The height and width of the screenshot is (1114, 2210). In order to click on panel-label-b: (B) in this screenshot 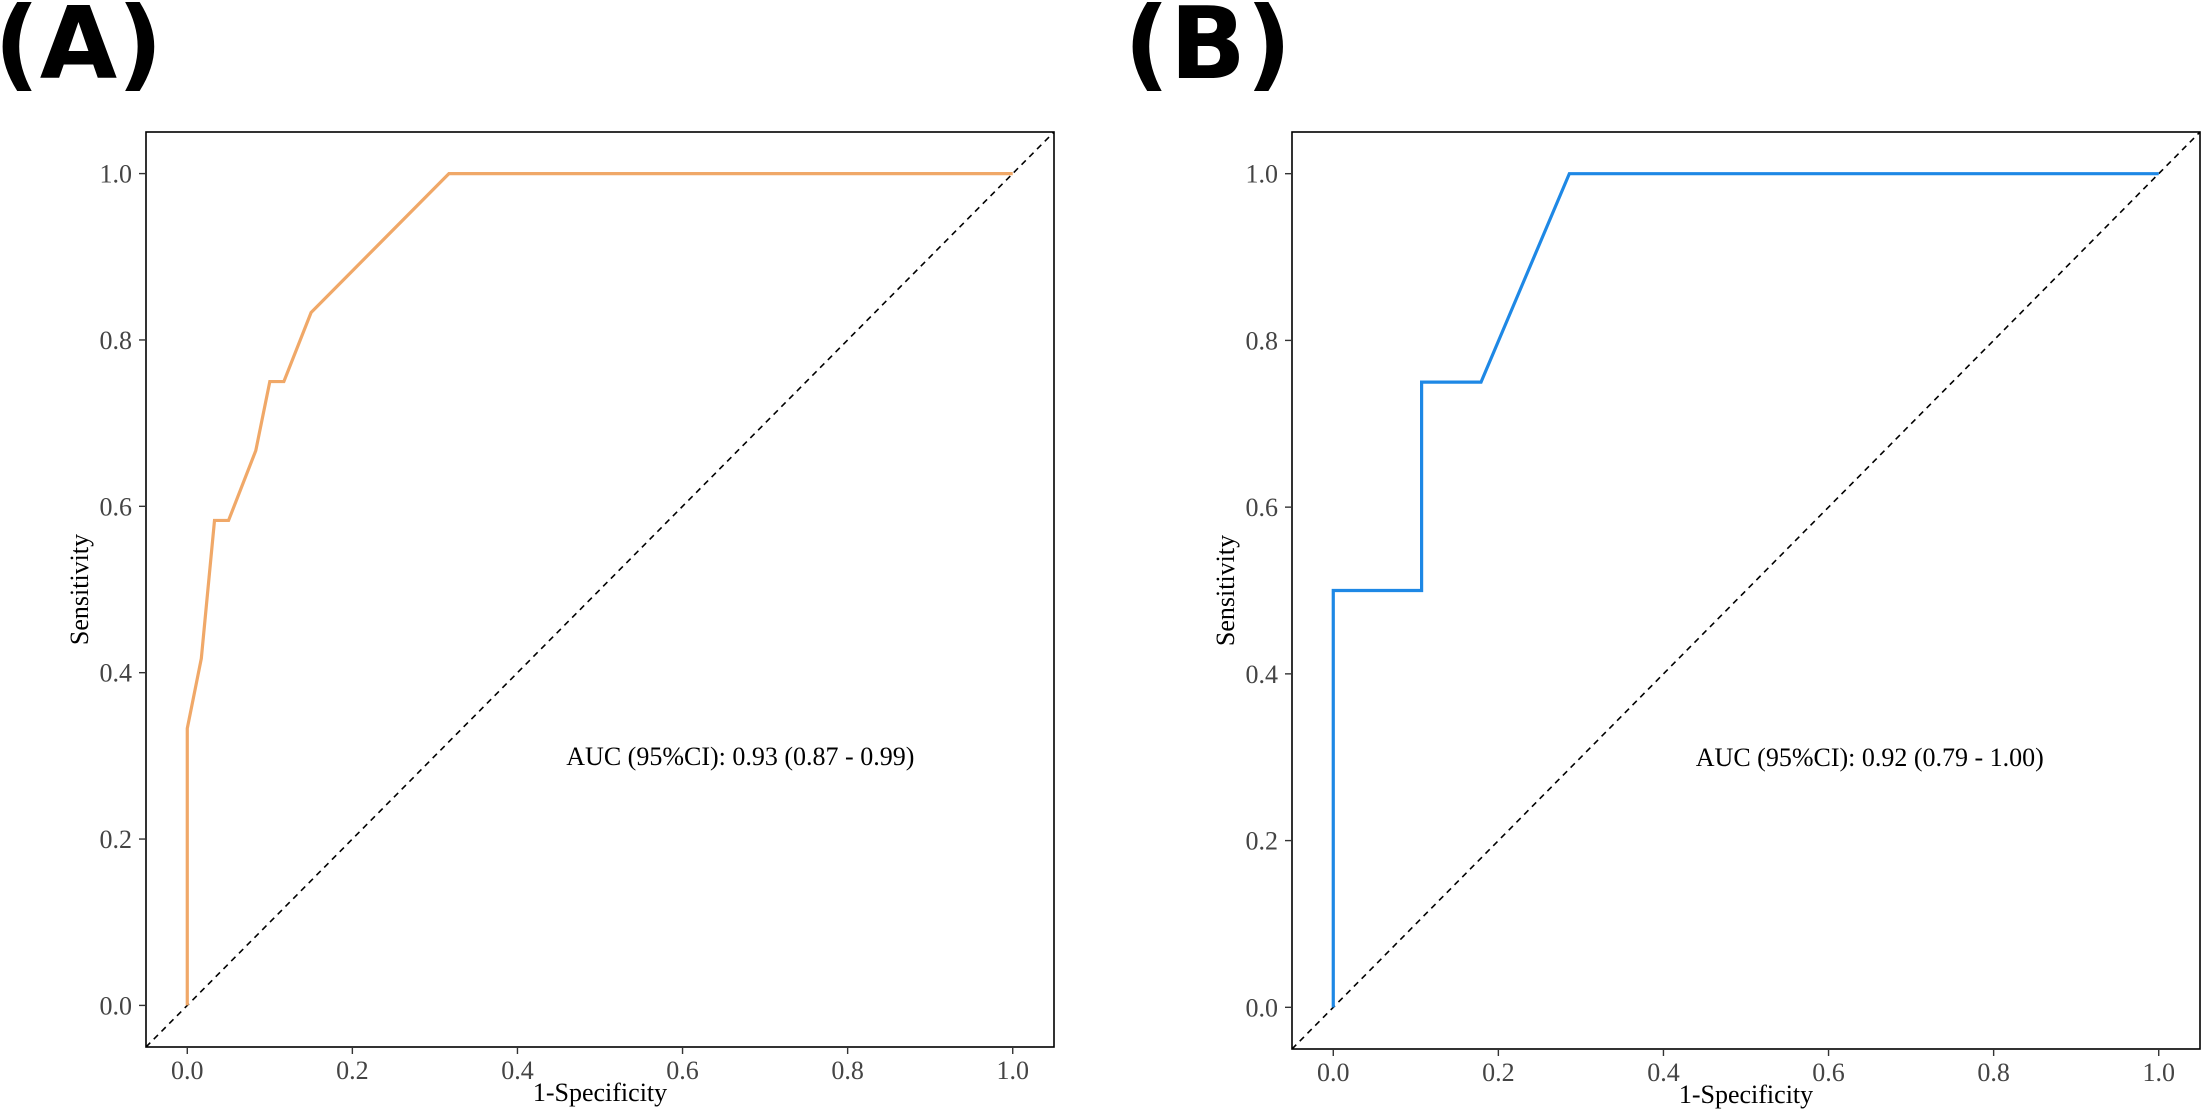, I will do `click(1208, 51)`.